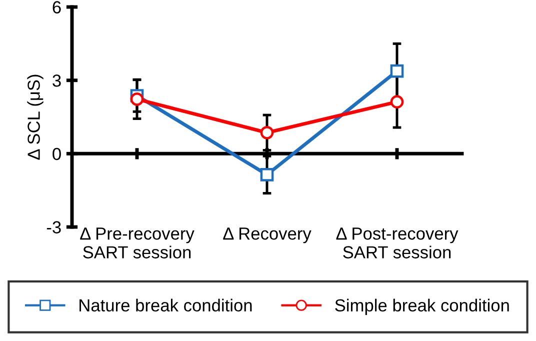  What do you see at coordinates (166, 305) in the screenshot?
I see `legend-label: Nature break condition` at bounding box center [166, 305].